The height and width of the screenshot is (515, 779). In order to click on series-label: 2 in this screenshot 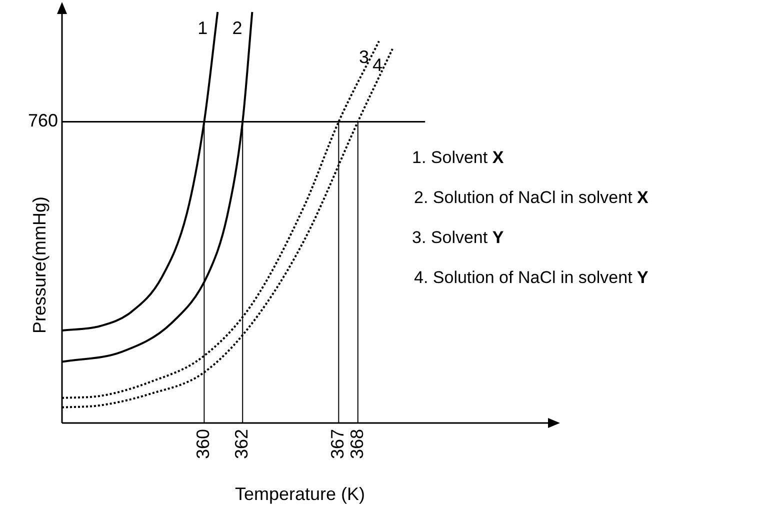, I will do `click(237, 28)`.